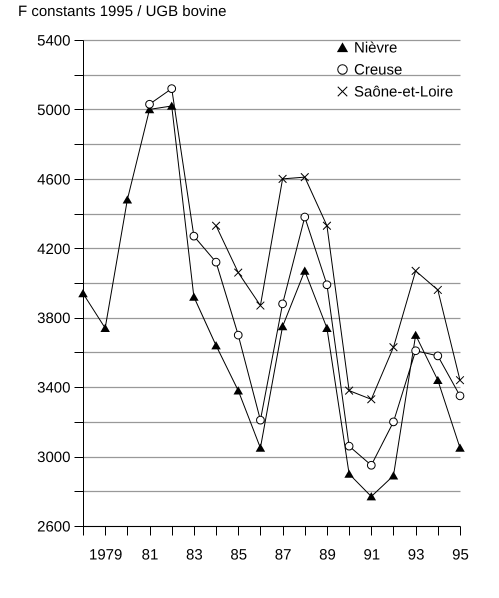 The height and width of the screenshot is (598, 499). I want to click on legend-label: Creuse, so click(378, 70).